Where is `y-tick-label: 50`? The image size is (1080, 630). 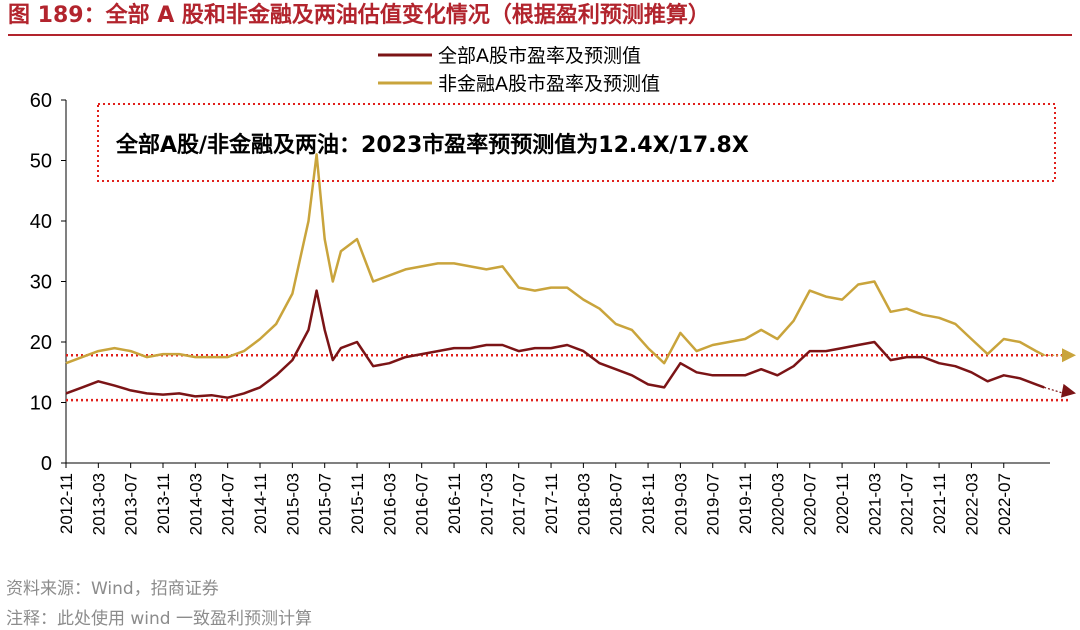 y-tick-label: 50 is located at coordinates (41, 162).